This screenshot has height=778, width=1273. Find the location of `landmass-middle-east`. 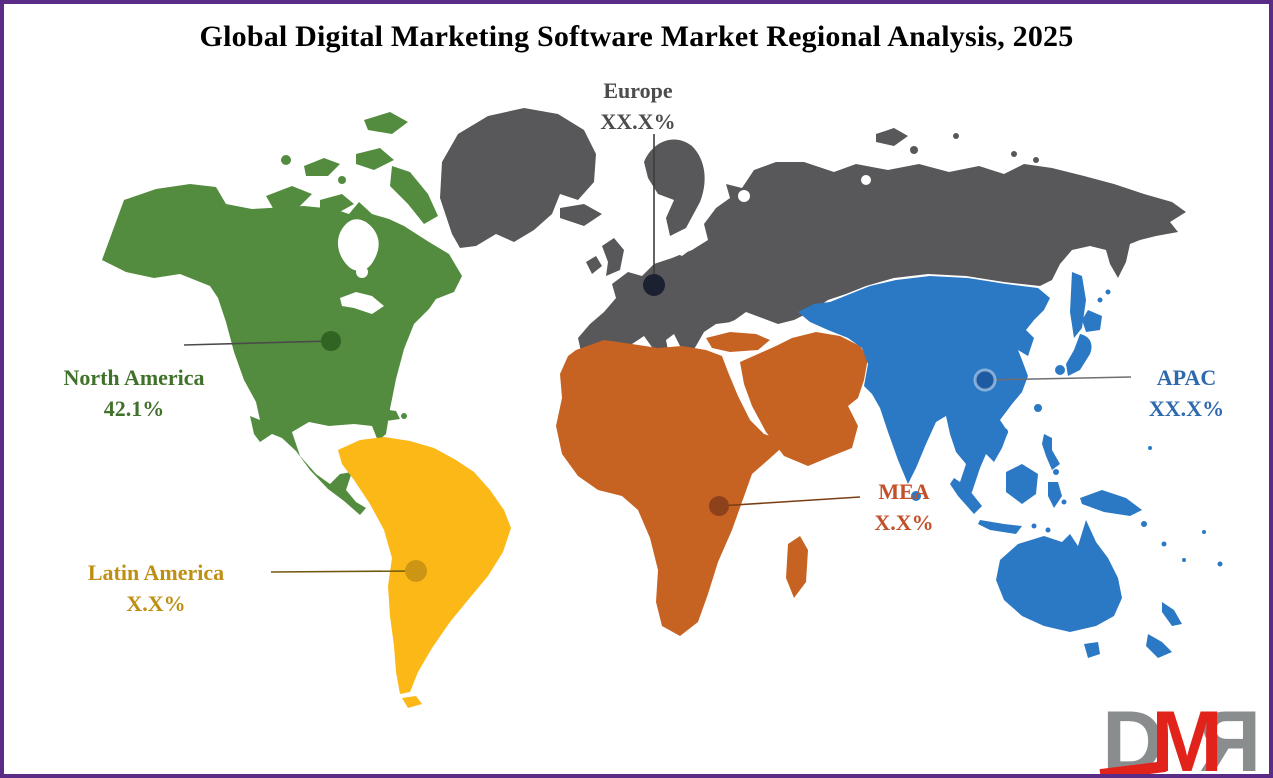

landmass-middle-east is located at coordinates (804, 399).